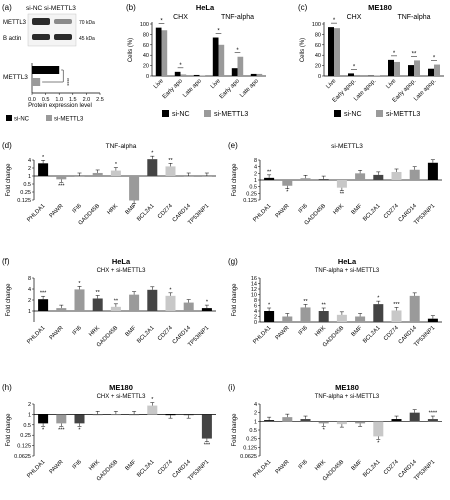  What do you see at coordinates (146, 56) in the screenshot?
I see `y-tick-label: 40` at bounding box center [146, 56].